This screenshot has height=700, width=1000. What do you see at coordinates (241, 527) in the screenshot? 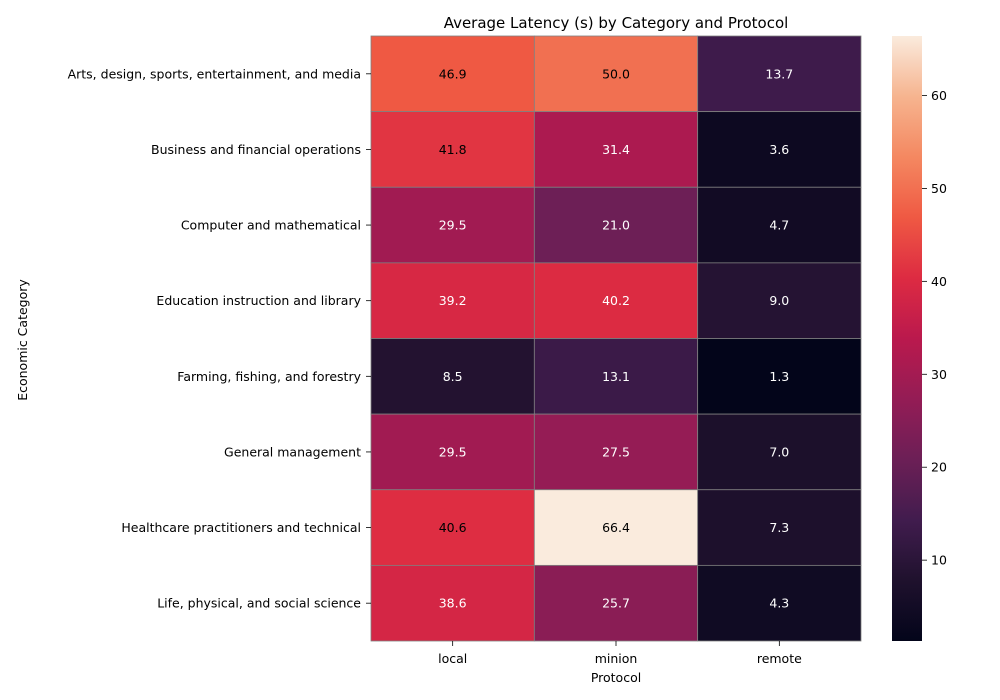
I see `y-tick-label: Healthcare practitioners and technical` at bounding box center [241, 527].